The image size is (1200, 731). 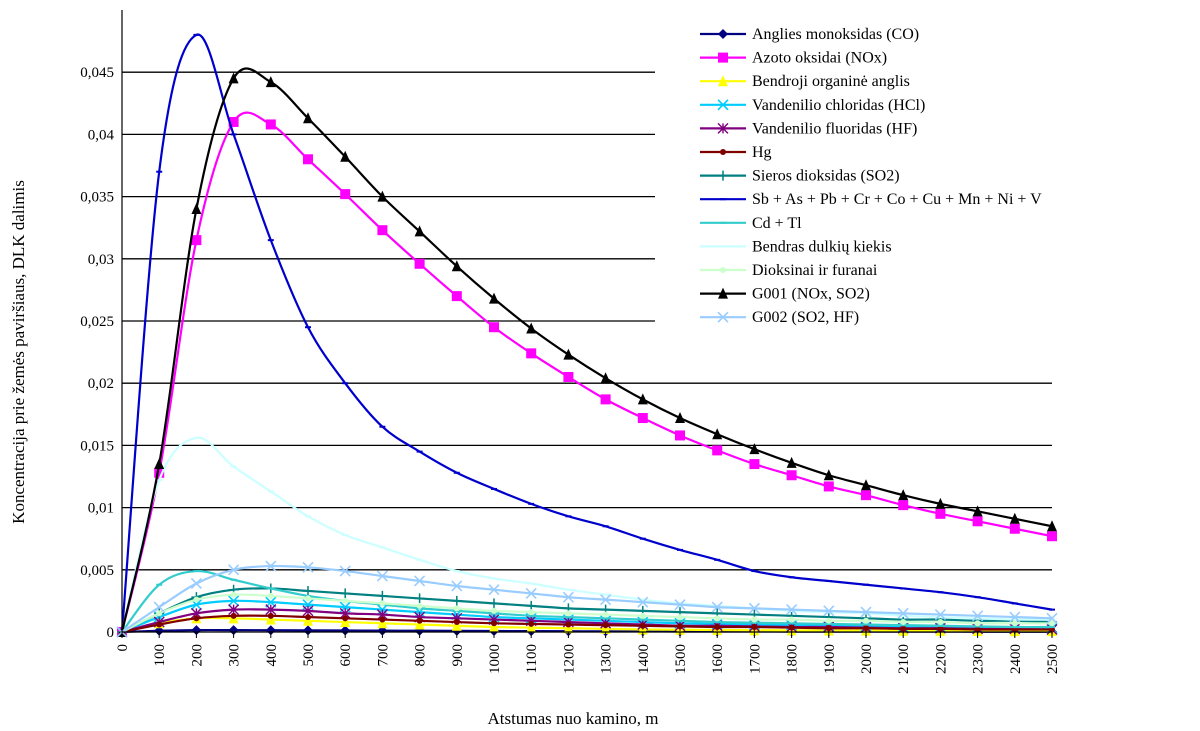 What do you see at coordinates (819, 58) in the screenshot?
I see `legend-label: Azoto oksidai (NOx)` at bounding box center [819, 58].